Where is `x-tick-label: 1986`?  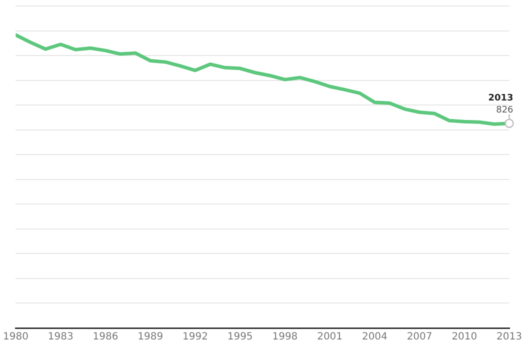
x-tick-label: 1986 is located at coordinates (105, 337).